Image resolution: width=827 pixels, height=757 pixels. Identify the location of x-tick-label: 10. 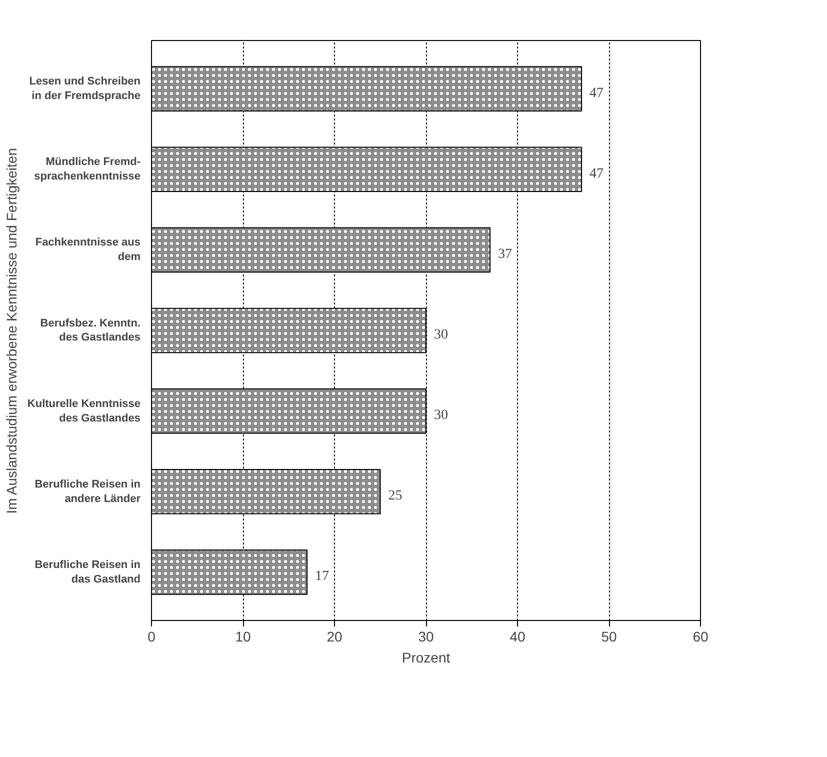
(243, 636).